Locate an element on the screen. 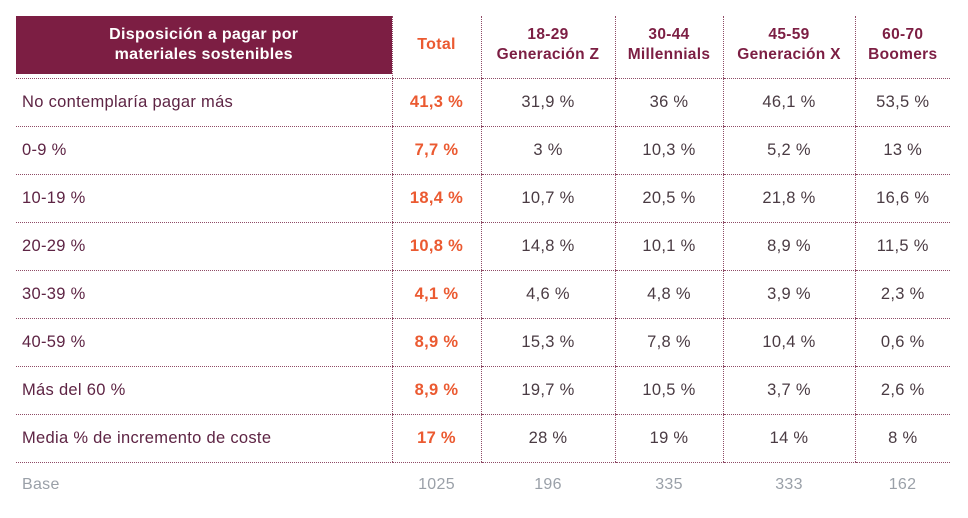  base-cell-value: 333 is located at coordinates (789, 485).